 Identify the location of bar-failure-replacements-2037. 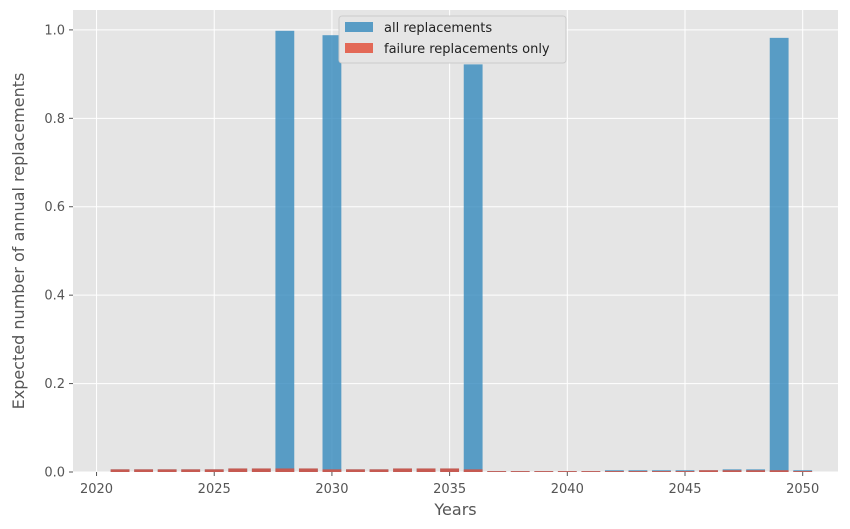
(497, 471).